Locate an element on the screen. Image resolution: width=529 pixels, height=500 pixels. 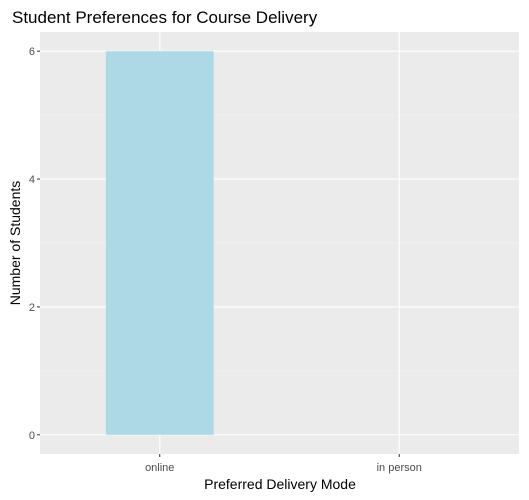
y-tick-label: 4 is located at coordinates (32, 180).